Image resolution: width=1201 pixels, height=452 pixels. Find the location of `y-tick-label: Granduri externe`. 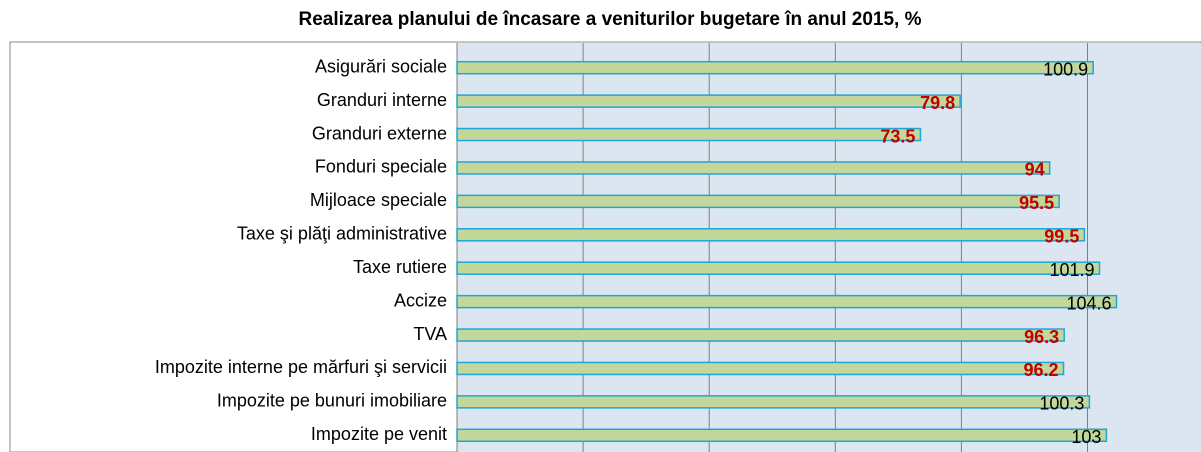

y-tick-label: Granduri externe is located at coordinates (379, 133).